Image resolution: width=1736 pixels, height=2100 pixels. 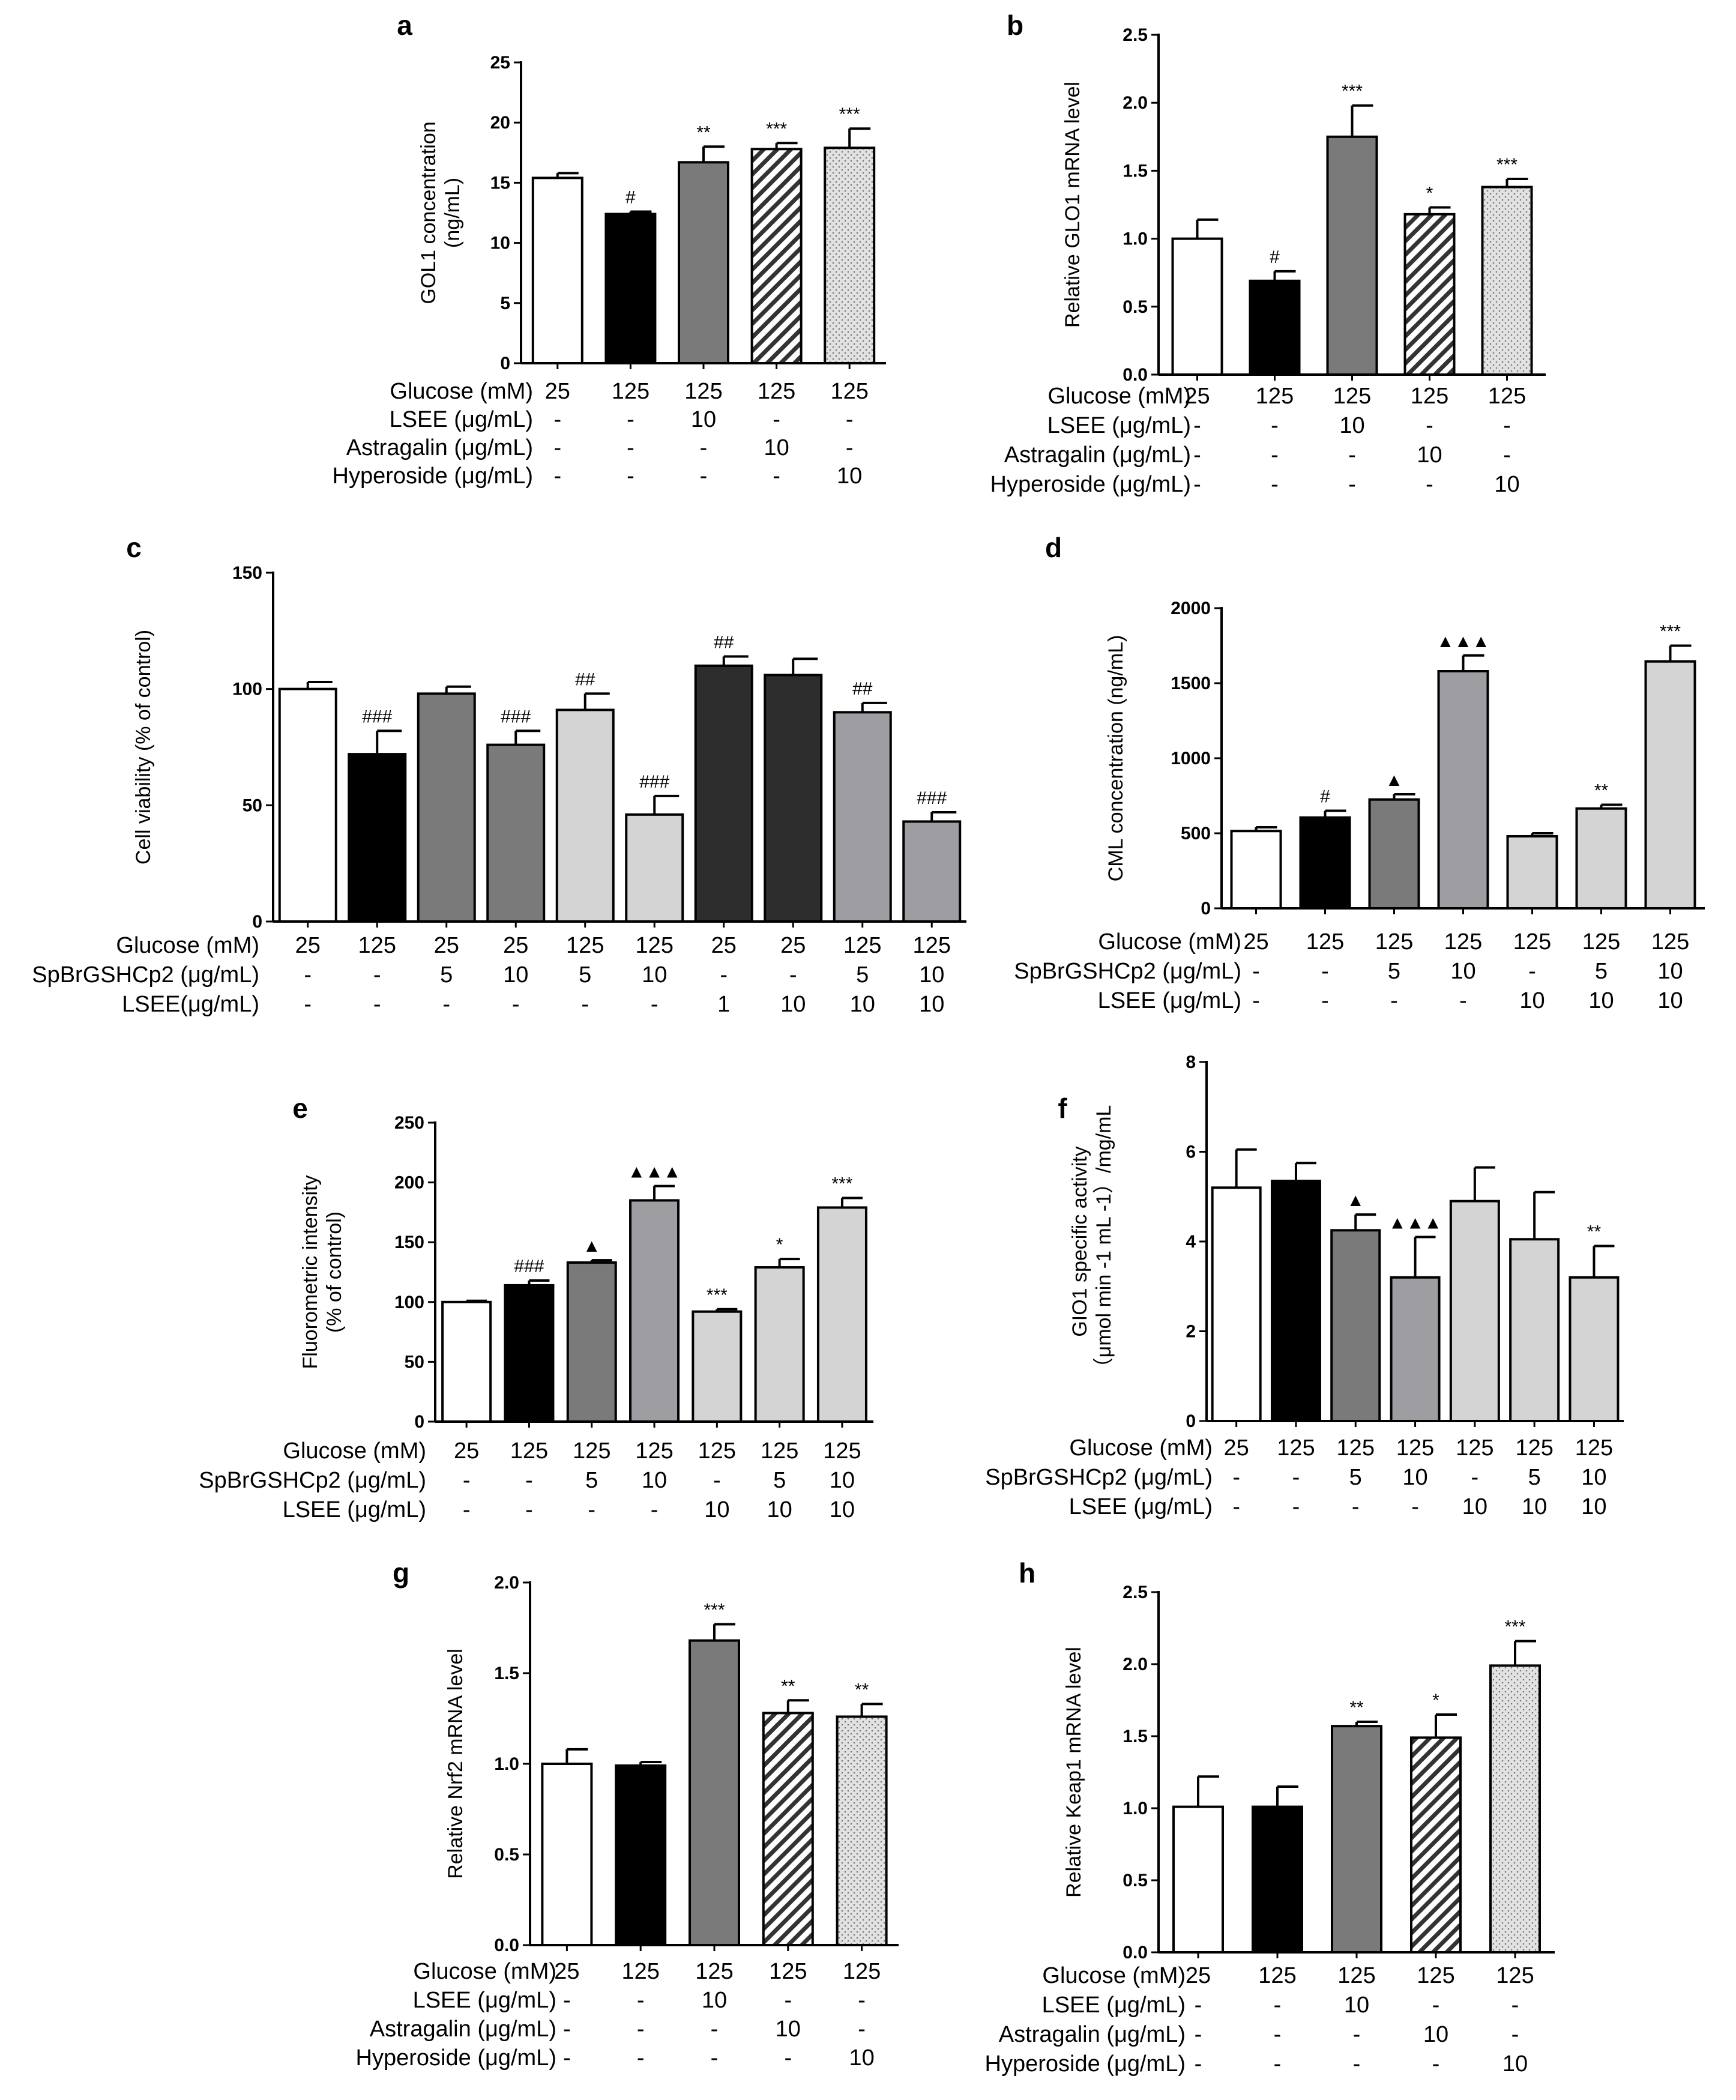 What do you see at coordinates (506, 1855) in the screenshot?
I see `chart-g-ytick-label: 0.5` at bounding box center [506, 1855].